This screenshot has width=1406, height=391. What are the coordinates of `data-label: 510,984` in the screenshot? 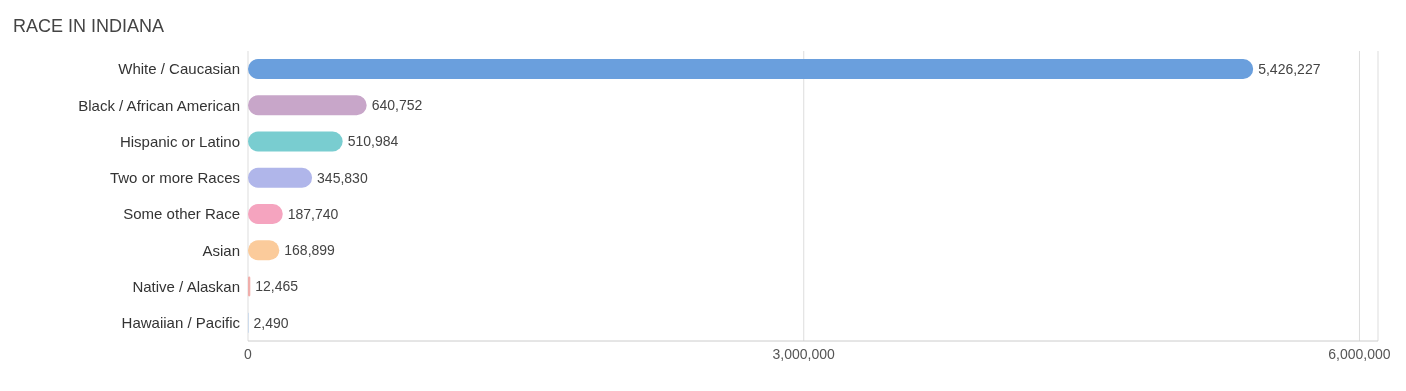 It's located at (373, 141).